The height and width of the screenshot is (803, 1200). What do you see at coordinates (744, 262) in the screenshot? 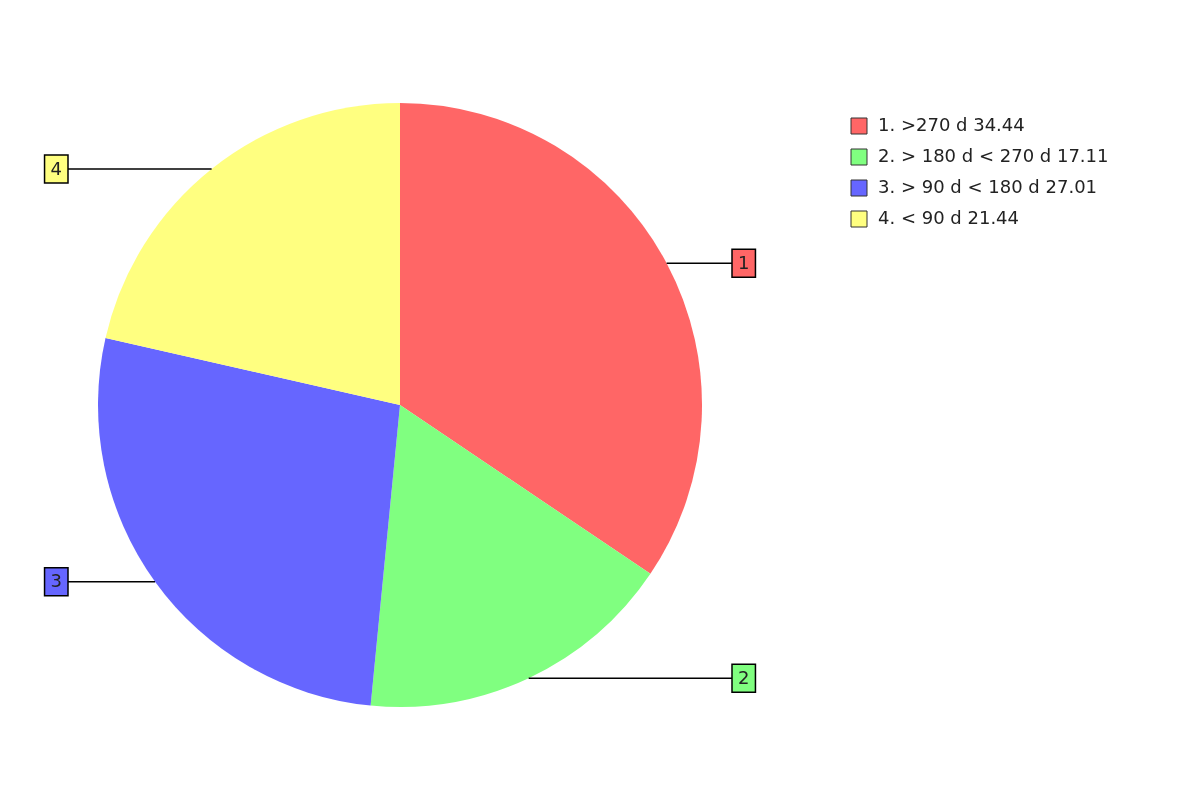
I see `text: 1` at bounding box center [744, 262].